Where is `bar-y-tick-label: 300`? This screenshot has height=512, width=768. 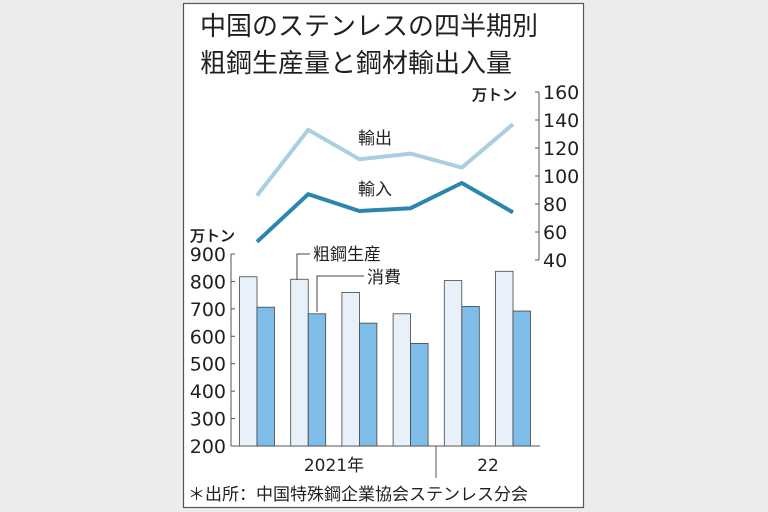
bar-y-tick-label: 300 is located at coordinates (208, 420).